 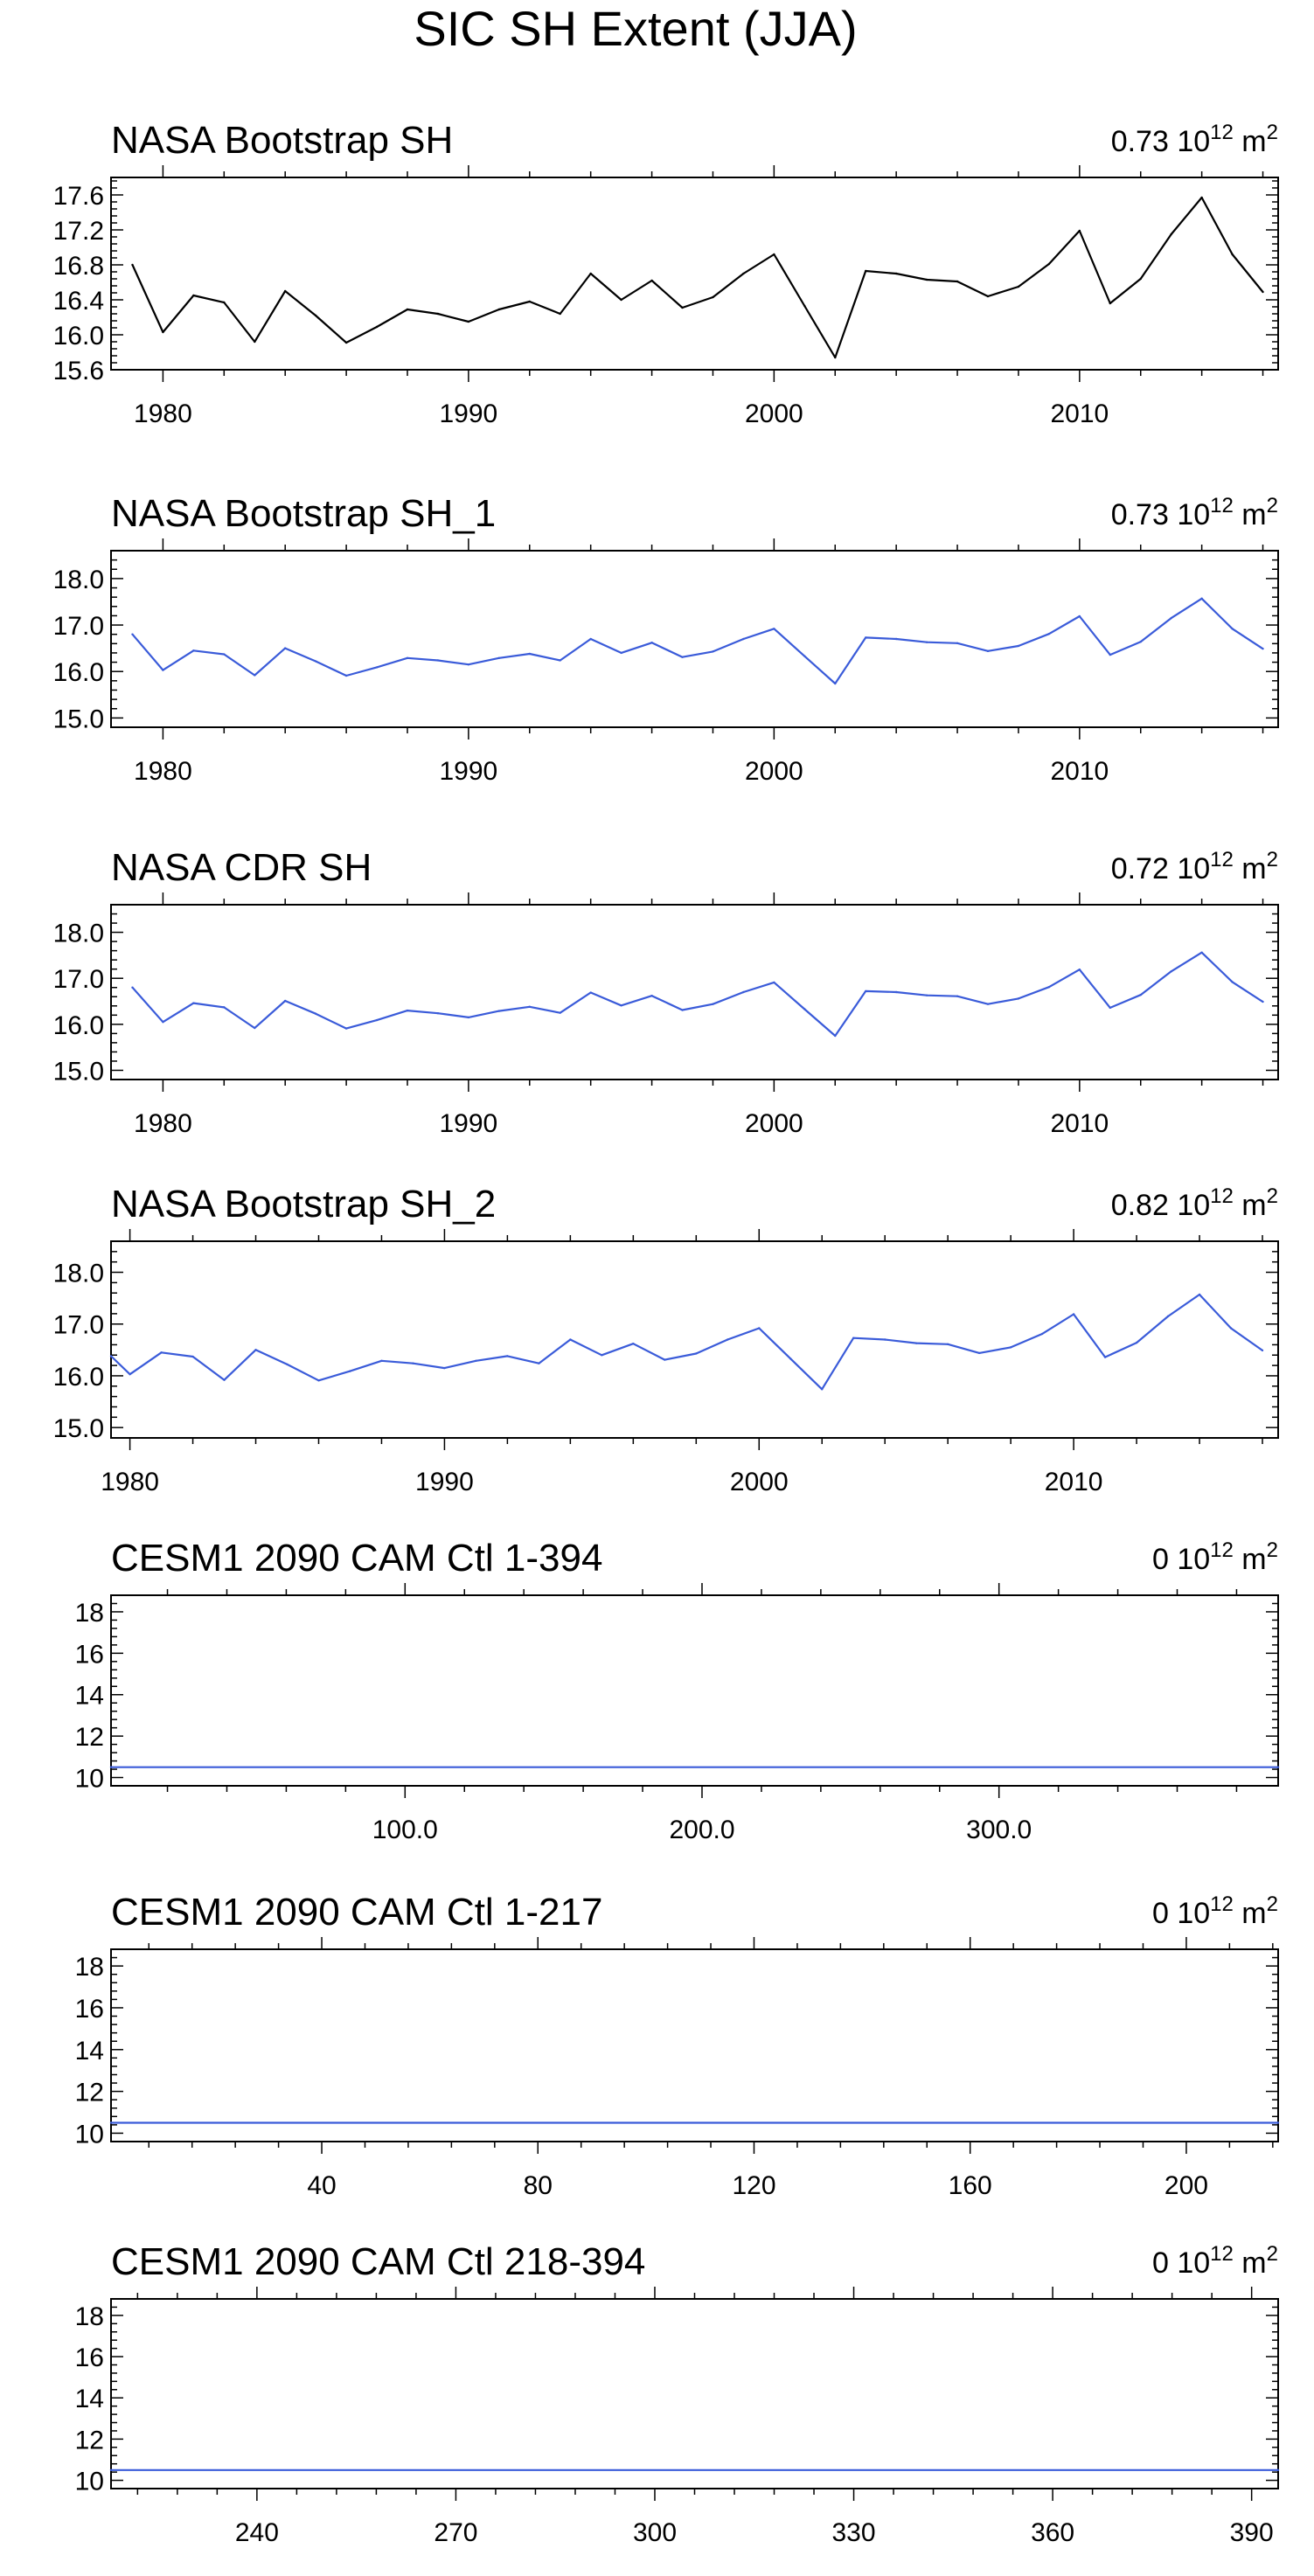 I want to click on x-tick-label: 1990, so click(x=444, y=1482).